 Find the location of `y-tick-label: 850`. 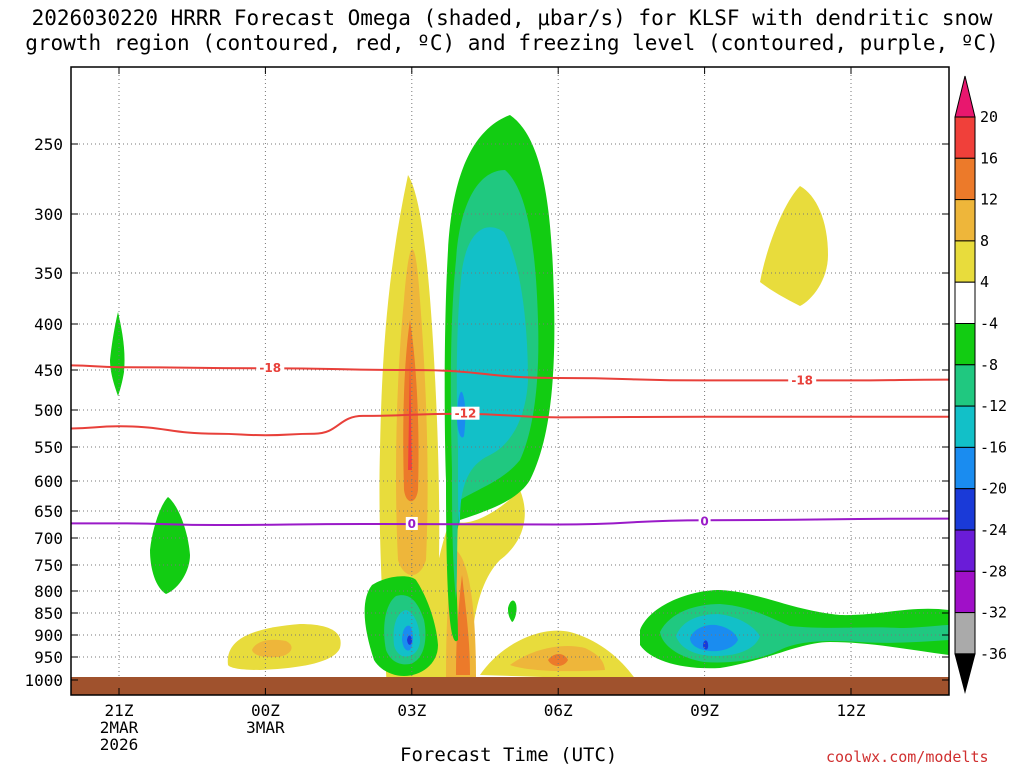

y-tick-label: 850 is located at coordinates (48, 613).